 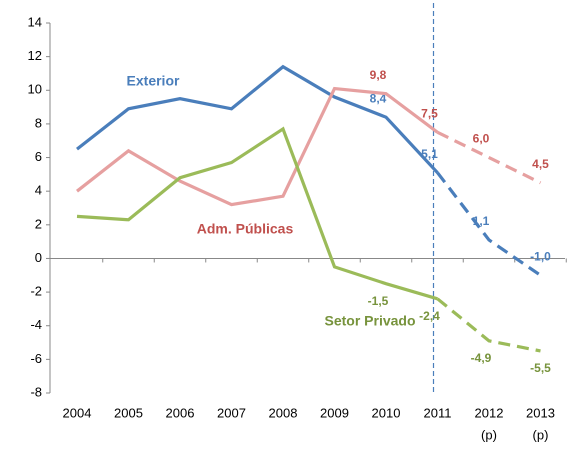 I want to click on value-label: -1,5, so click(x=378, y=301).